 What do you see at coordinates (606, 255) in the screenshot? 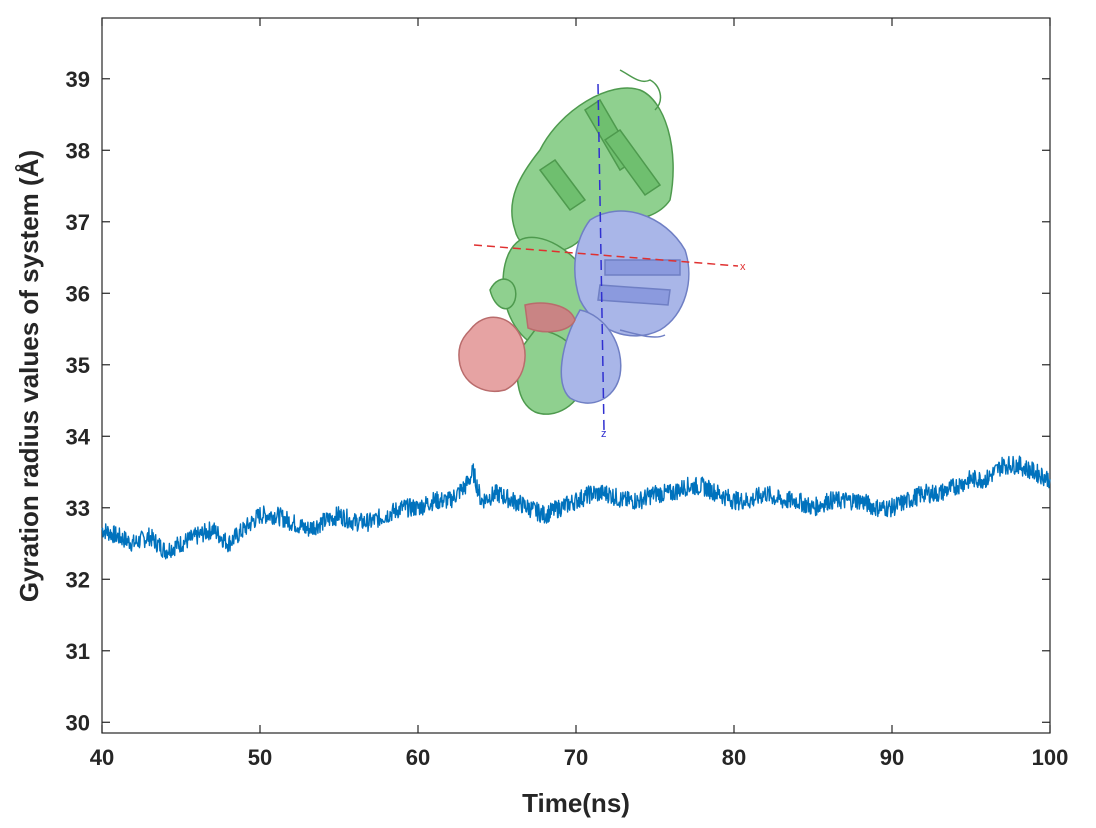
I see `x-axis-indicator` at bounding box center [606, 255].